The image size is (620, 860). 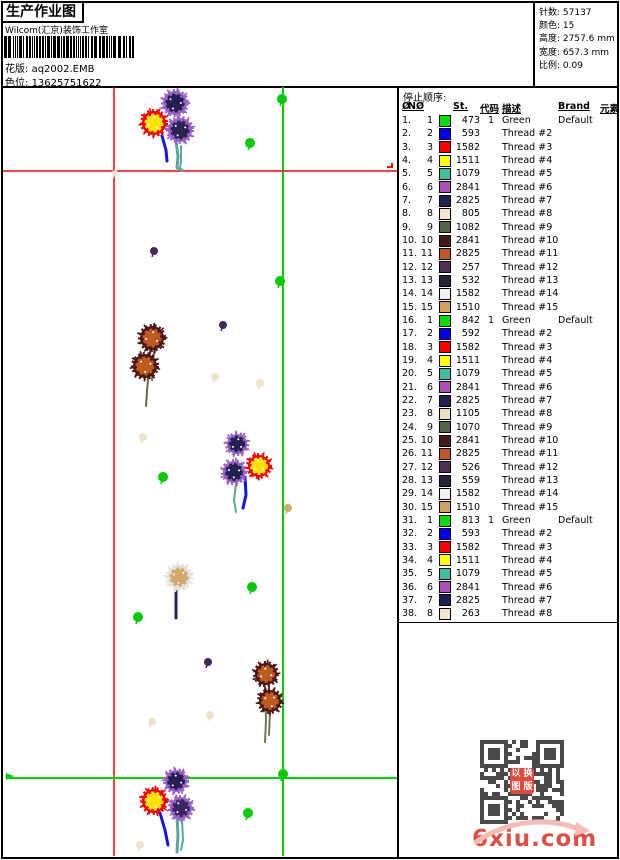 I want to click on header-divider, so click(x=310, y=87).